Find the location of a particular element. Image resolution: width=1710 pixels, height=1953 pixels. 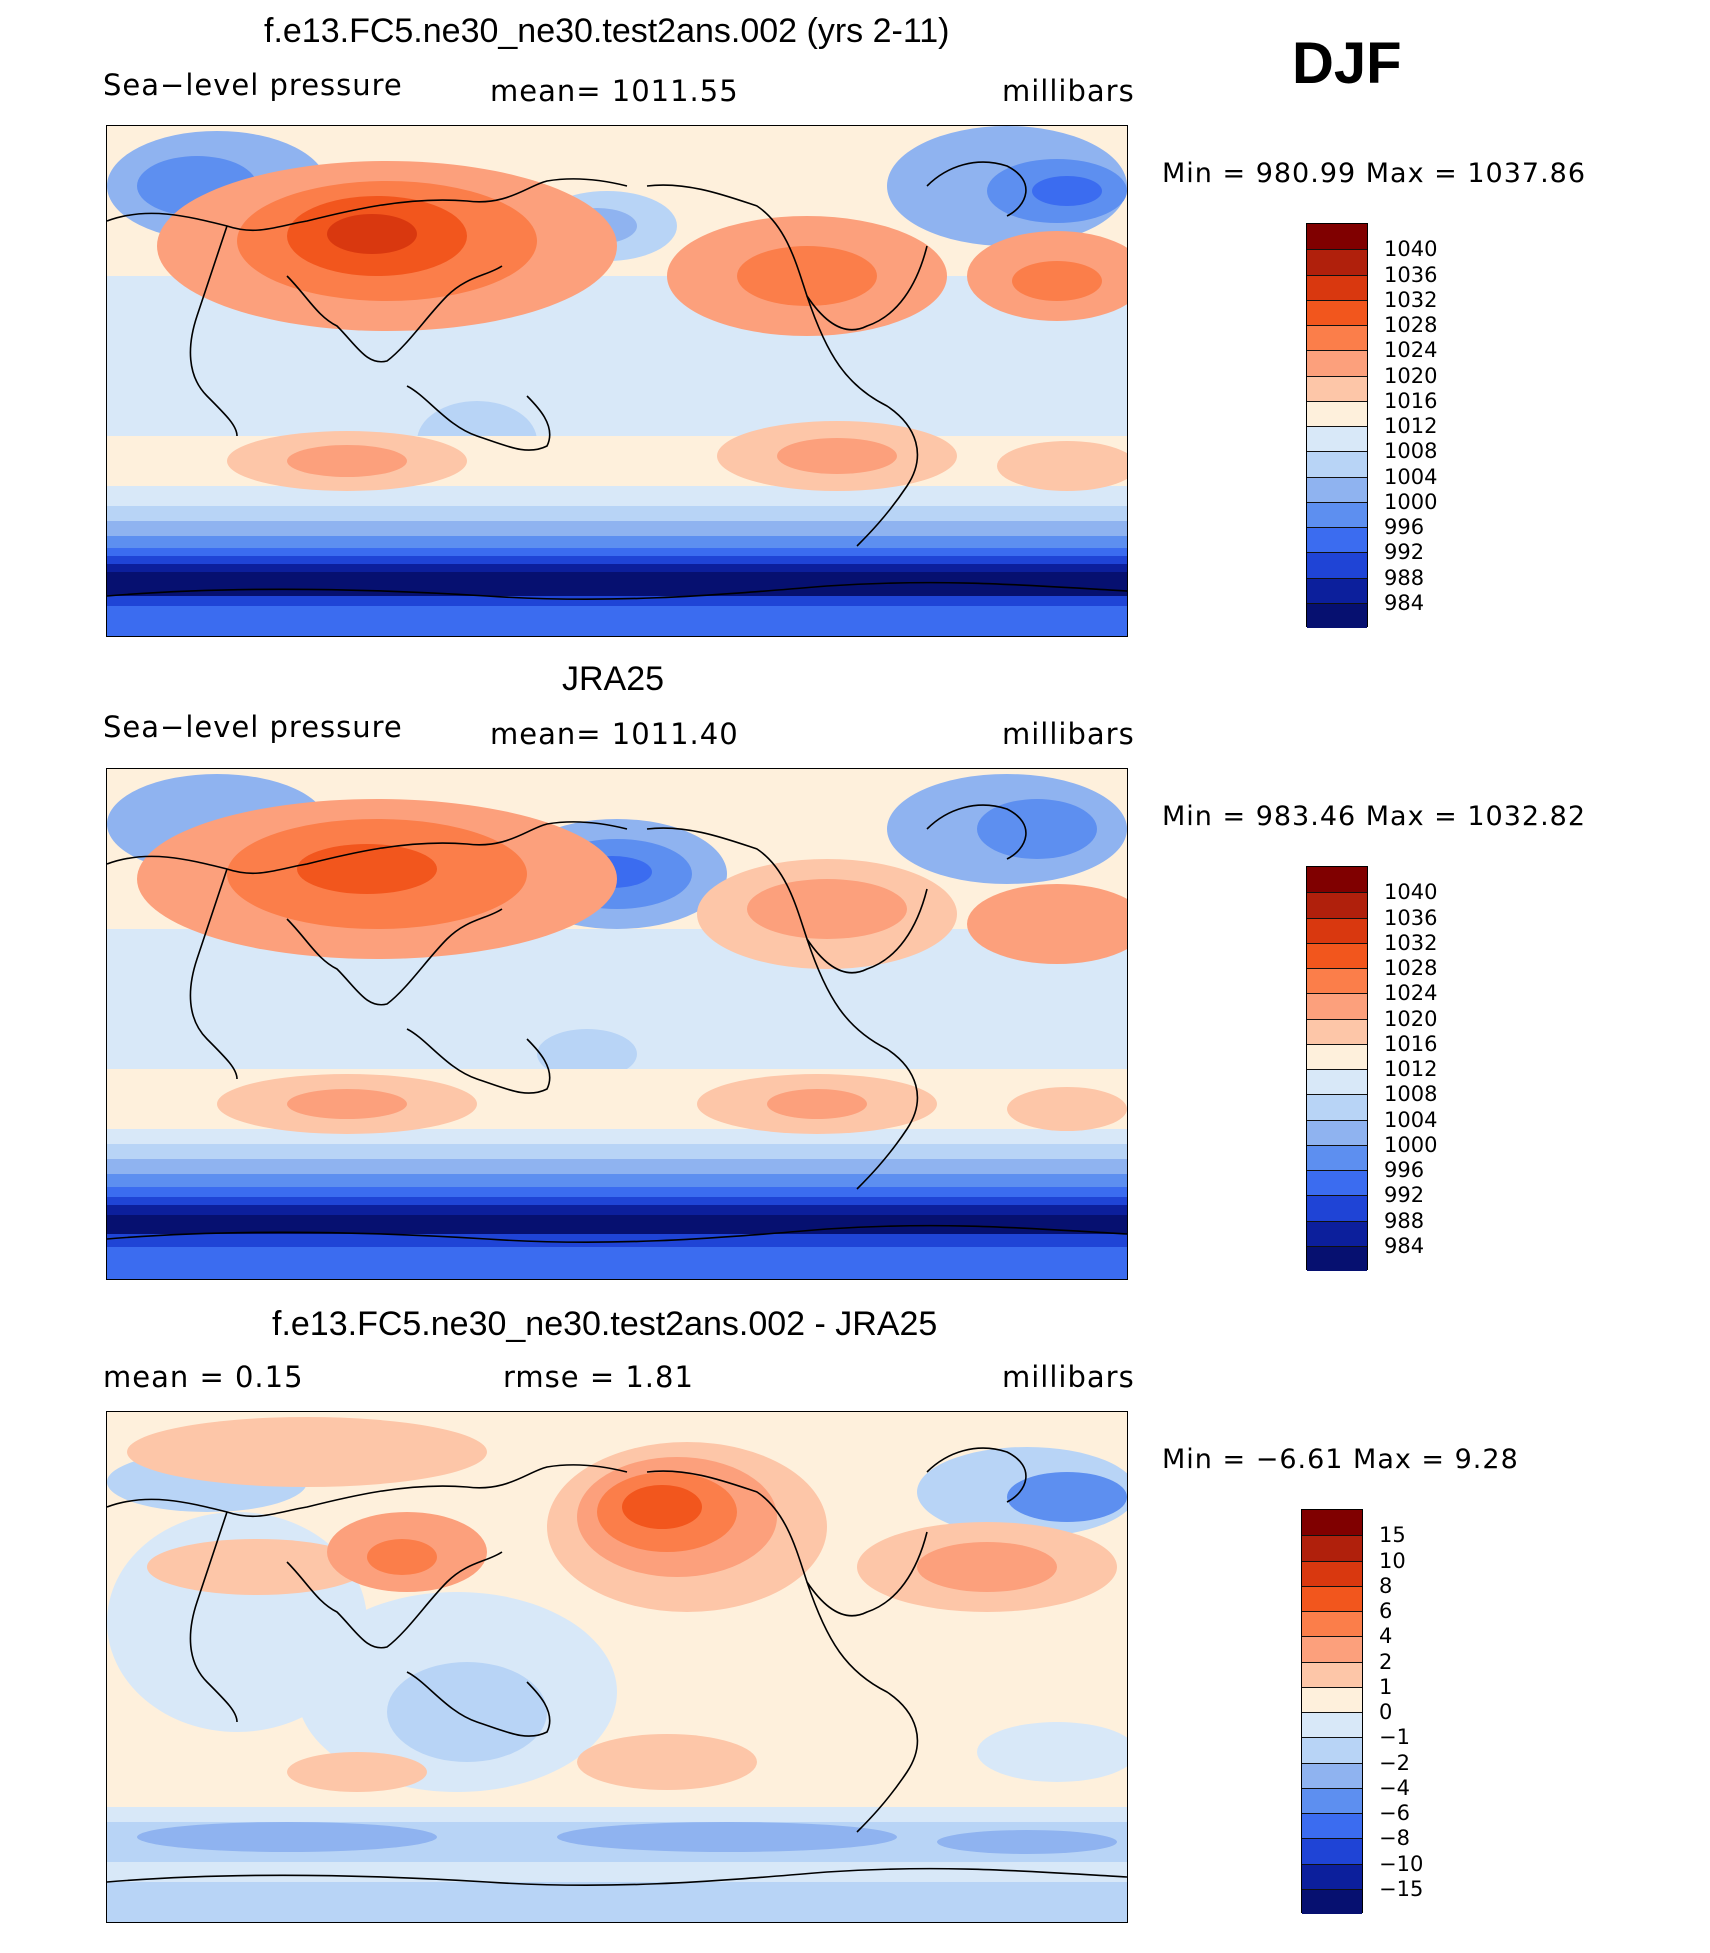

panel-2-min-max: Min = 983.46 Max = 1032.82 is located at coordinates (1374, 816).